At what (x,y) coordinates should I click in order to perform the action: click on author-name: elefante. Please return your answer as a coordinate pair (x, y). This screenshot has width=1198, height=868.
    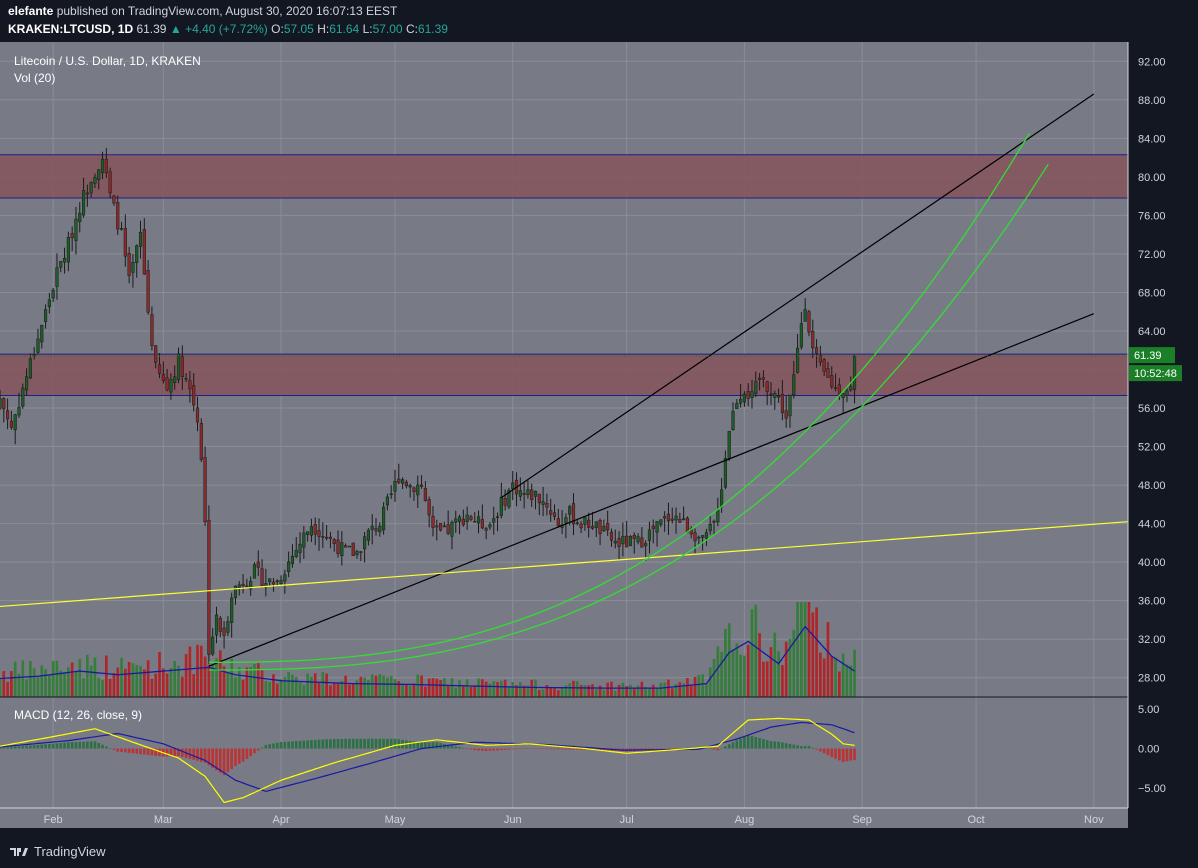
    Looking at the image, I should click on (31, 11).